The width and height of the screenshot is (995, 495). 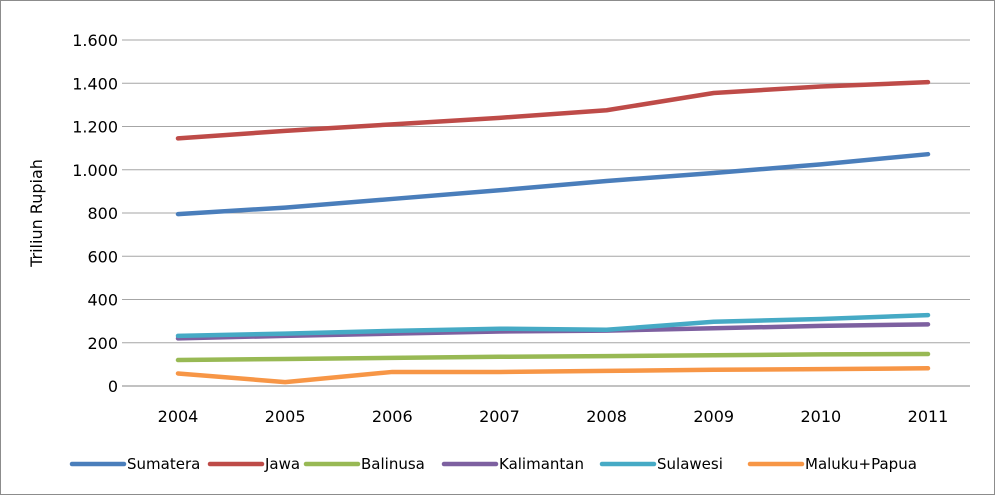 What do you see at coordinates (95, 170) in the screenshot?
I see `y-tick-label: 1.000` at bounding box center [95, 170].